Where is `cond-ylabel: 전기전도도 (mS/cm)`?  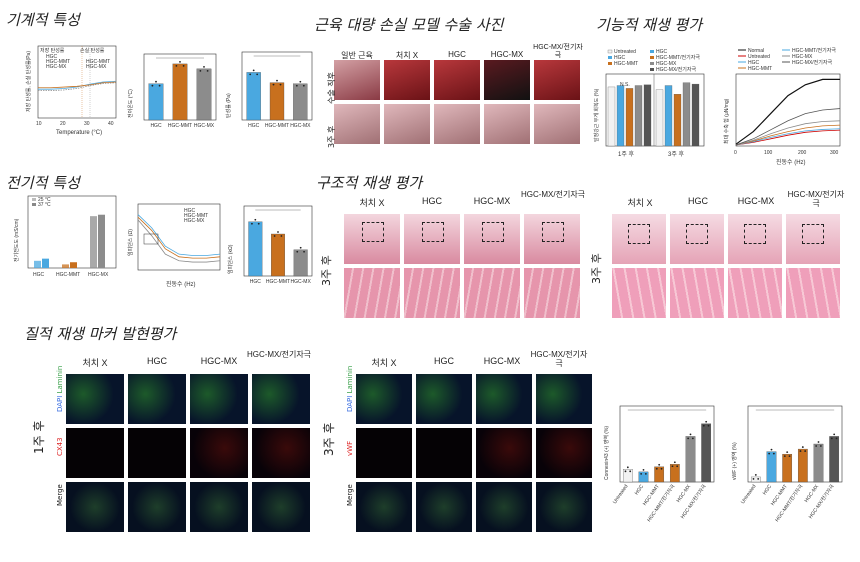
cond-ylabel: 전기전도도 (mS/cm) is located at coordinates (16, 240).